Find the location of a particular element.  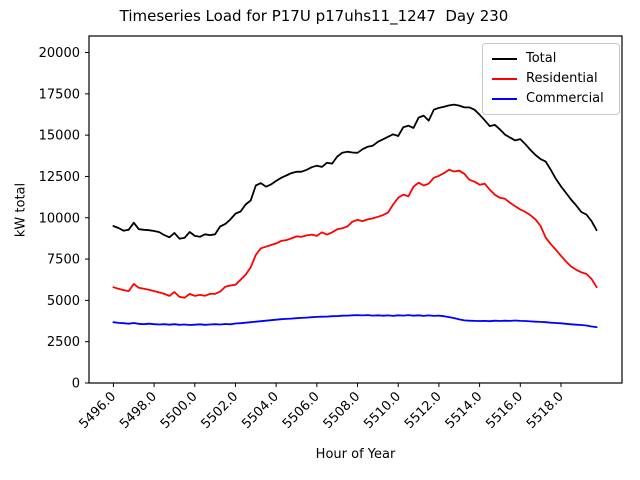

y-tick-label: 10000 is located at coordinates (59, 218).